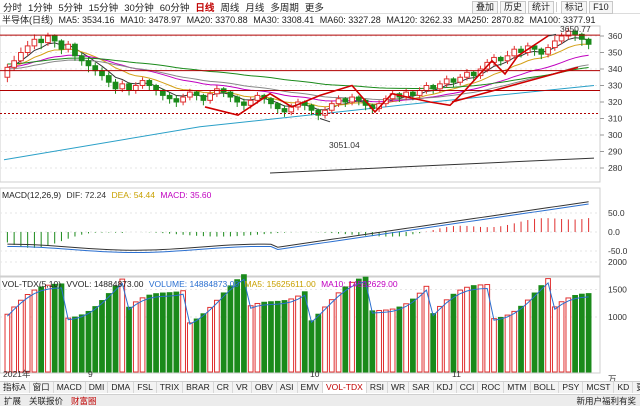  What do you see at coordinates (13, 400) in the screenshot?
I see `expand-button: 扩展` at bounding box center [13, 400].